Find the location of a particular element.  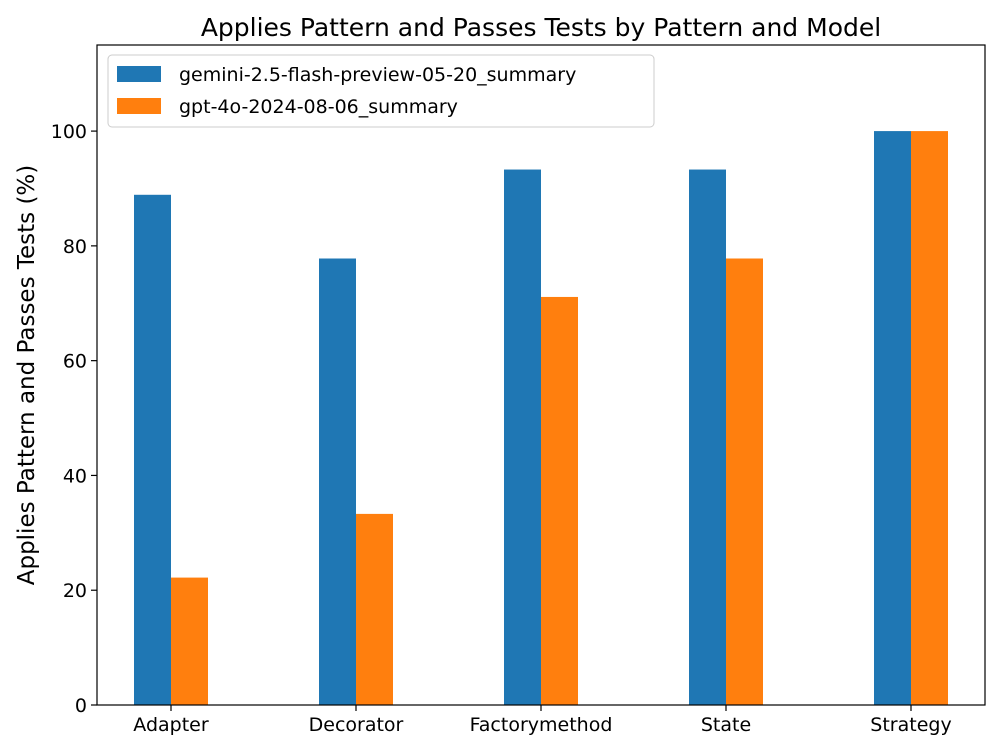

legend-label-series-2: gpt-4o-2024-08-06_summary is located at coordinates (318, 107).